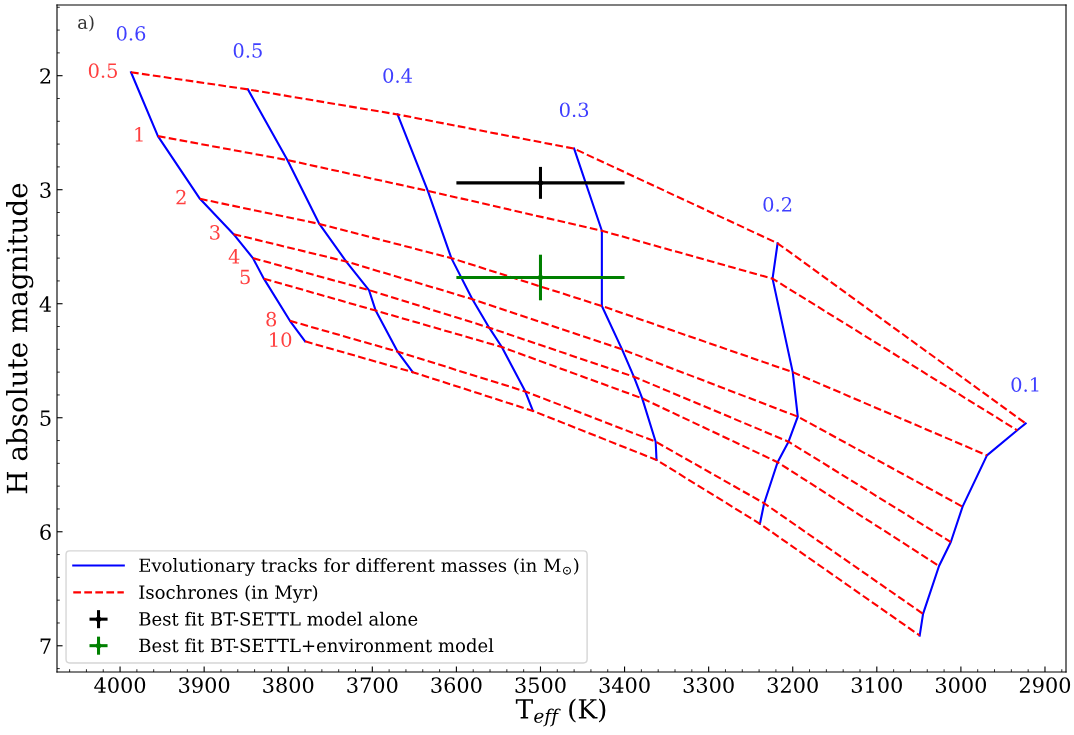  Describe the element at coordinates (574, 110) in the screenshot. I see `annotation: 0.3` at that location.